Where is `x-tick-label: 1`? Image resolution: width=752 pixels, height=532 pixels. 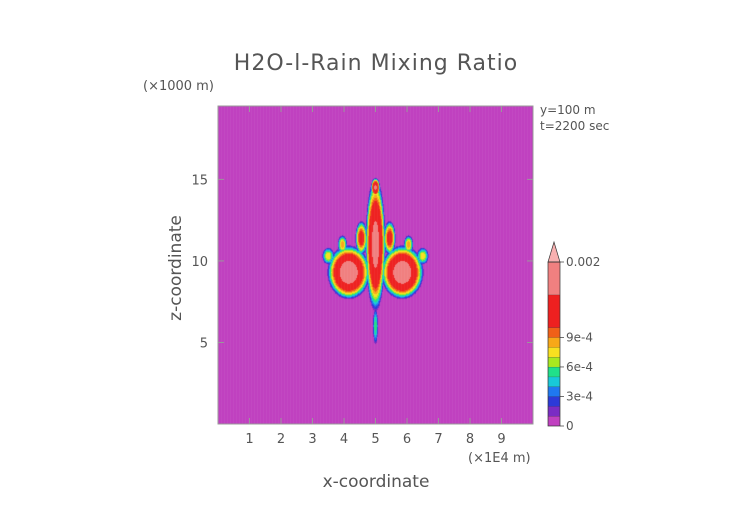
x-tick-label: 1 is located at coordinates (249, 439).